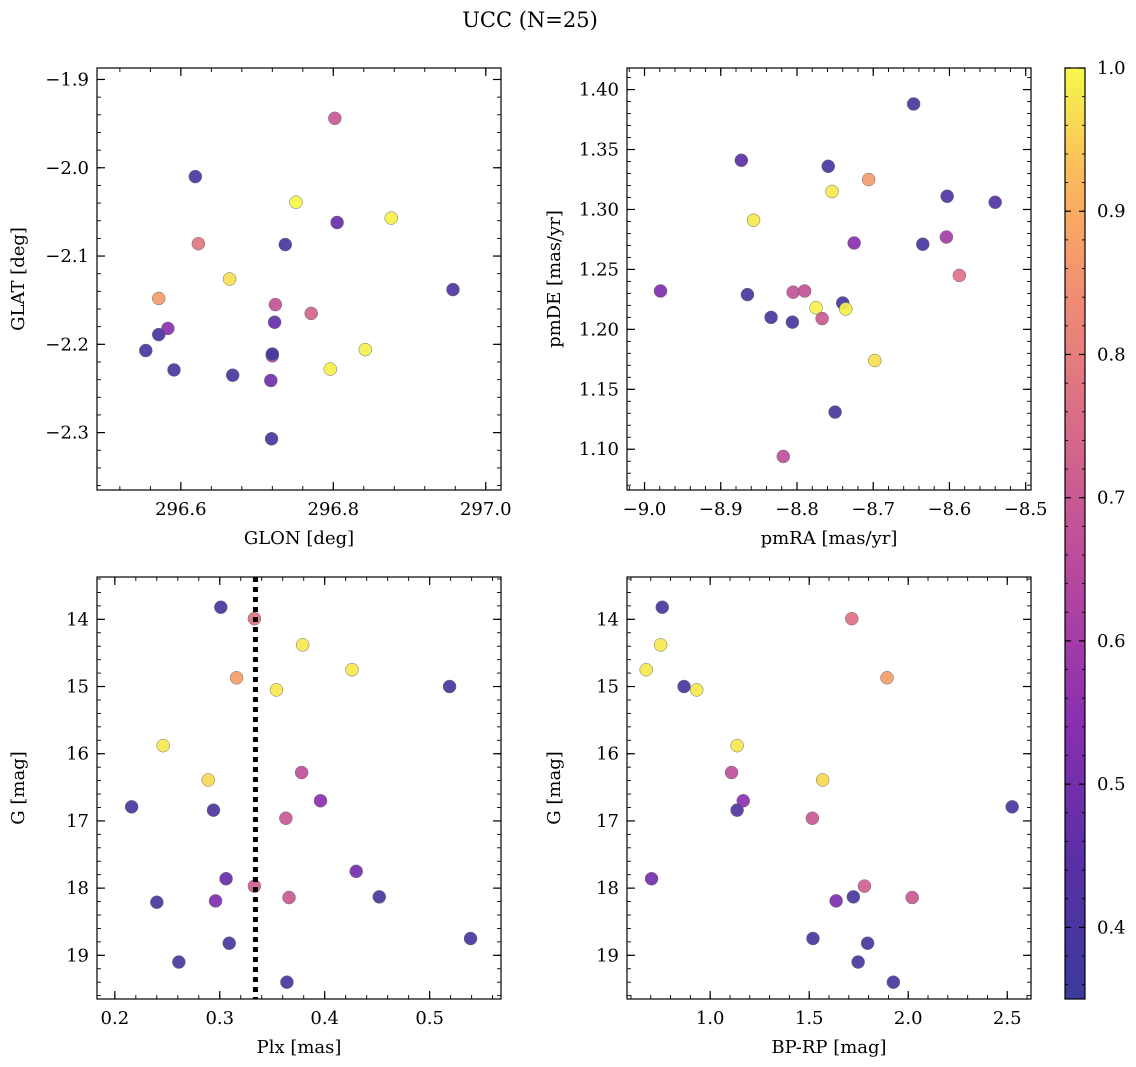 The image size is (1136, 1067). Describe the element at coordinates (67, 79) in the screenshot. I see `y-tick-label: −1.9` at that location.